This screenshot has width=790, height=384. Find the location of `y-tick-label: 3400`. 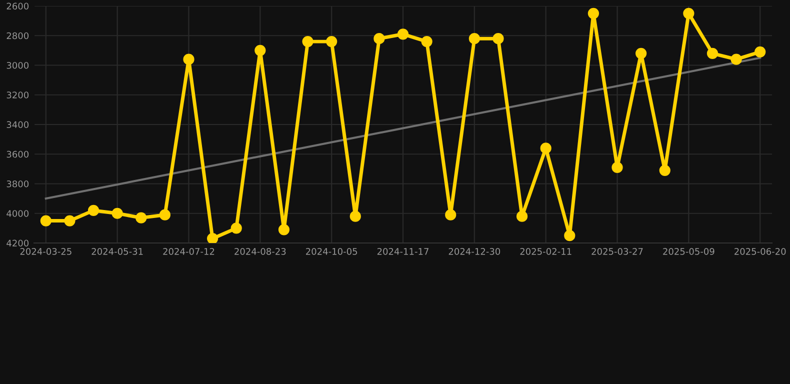

y-tick-label: 3400 is located at coordinates (17, 124).